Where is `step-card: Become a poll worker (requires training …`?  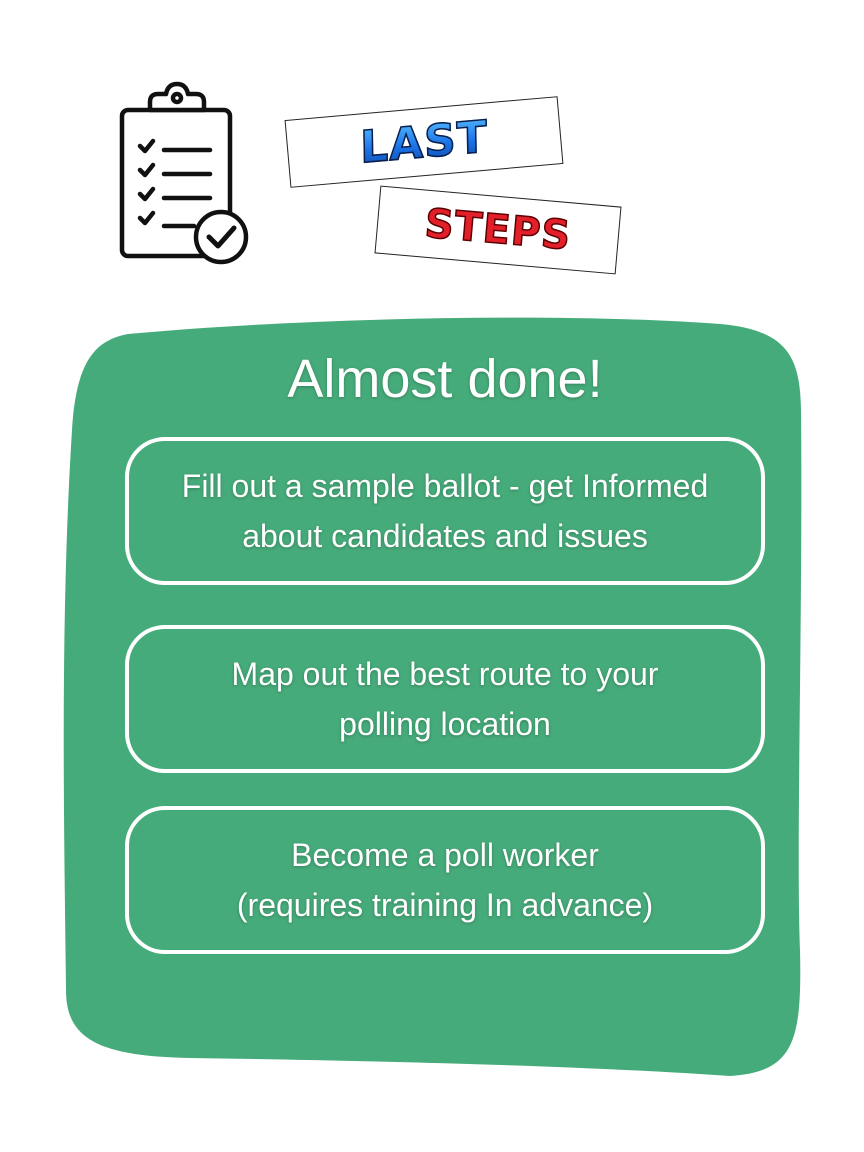 step-card: Become a poll worker (requires training … is located at coordinates (445, 880).